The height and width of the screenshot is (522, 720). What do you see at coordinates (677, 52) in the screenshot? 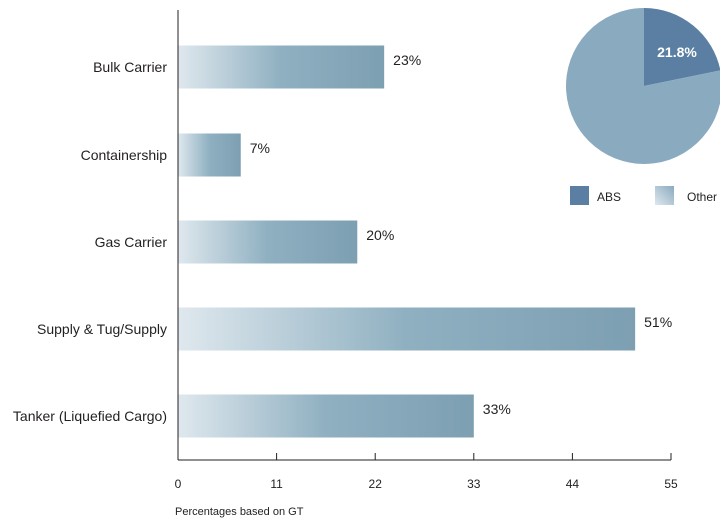
I see `pie-slice-label-abs: 21.8%` at bounding box center [677, 52].